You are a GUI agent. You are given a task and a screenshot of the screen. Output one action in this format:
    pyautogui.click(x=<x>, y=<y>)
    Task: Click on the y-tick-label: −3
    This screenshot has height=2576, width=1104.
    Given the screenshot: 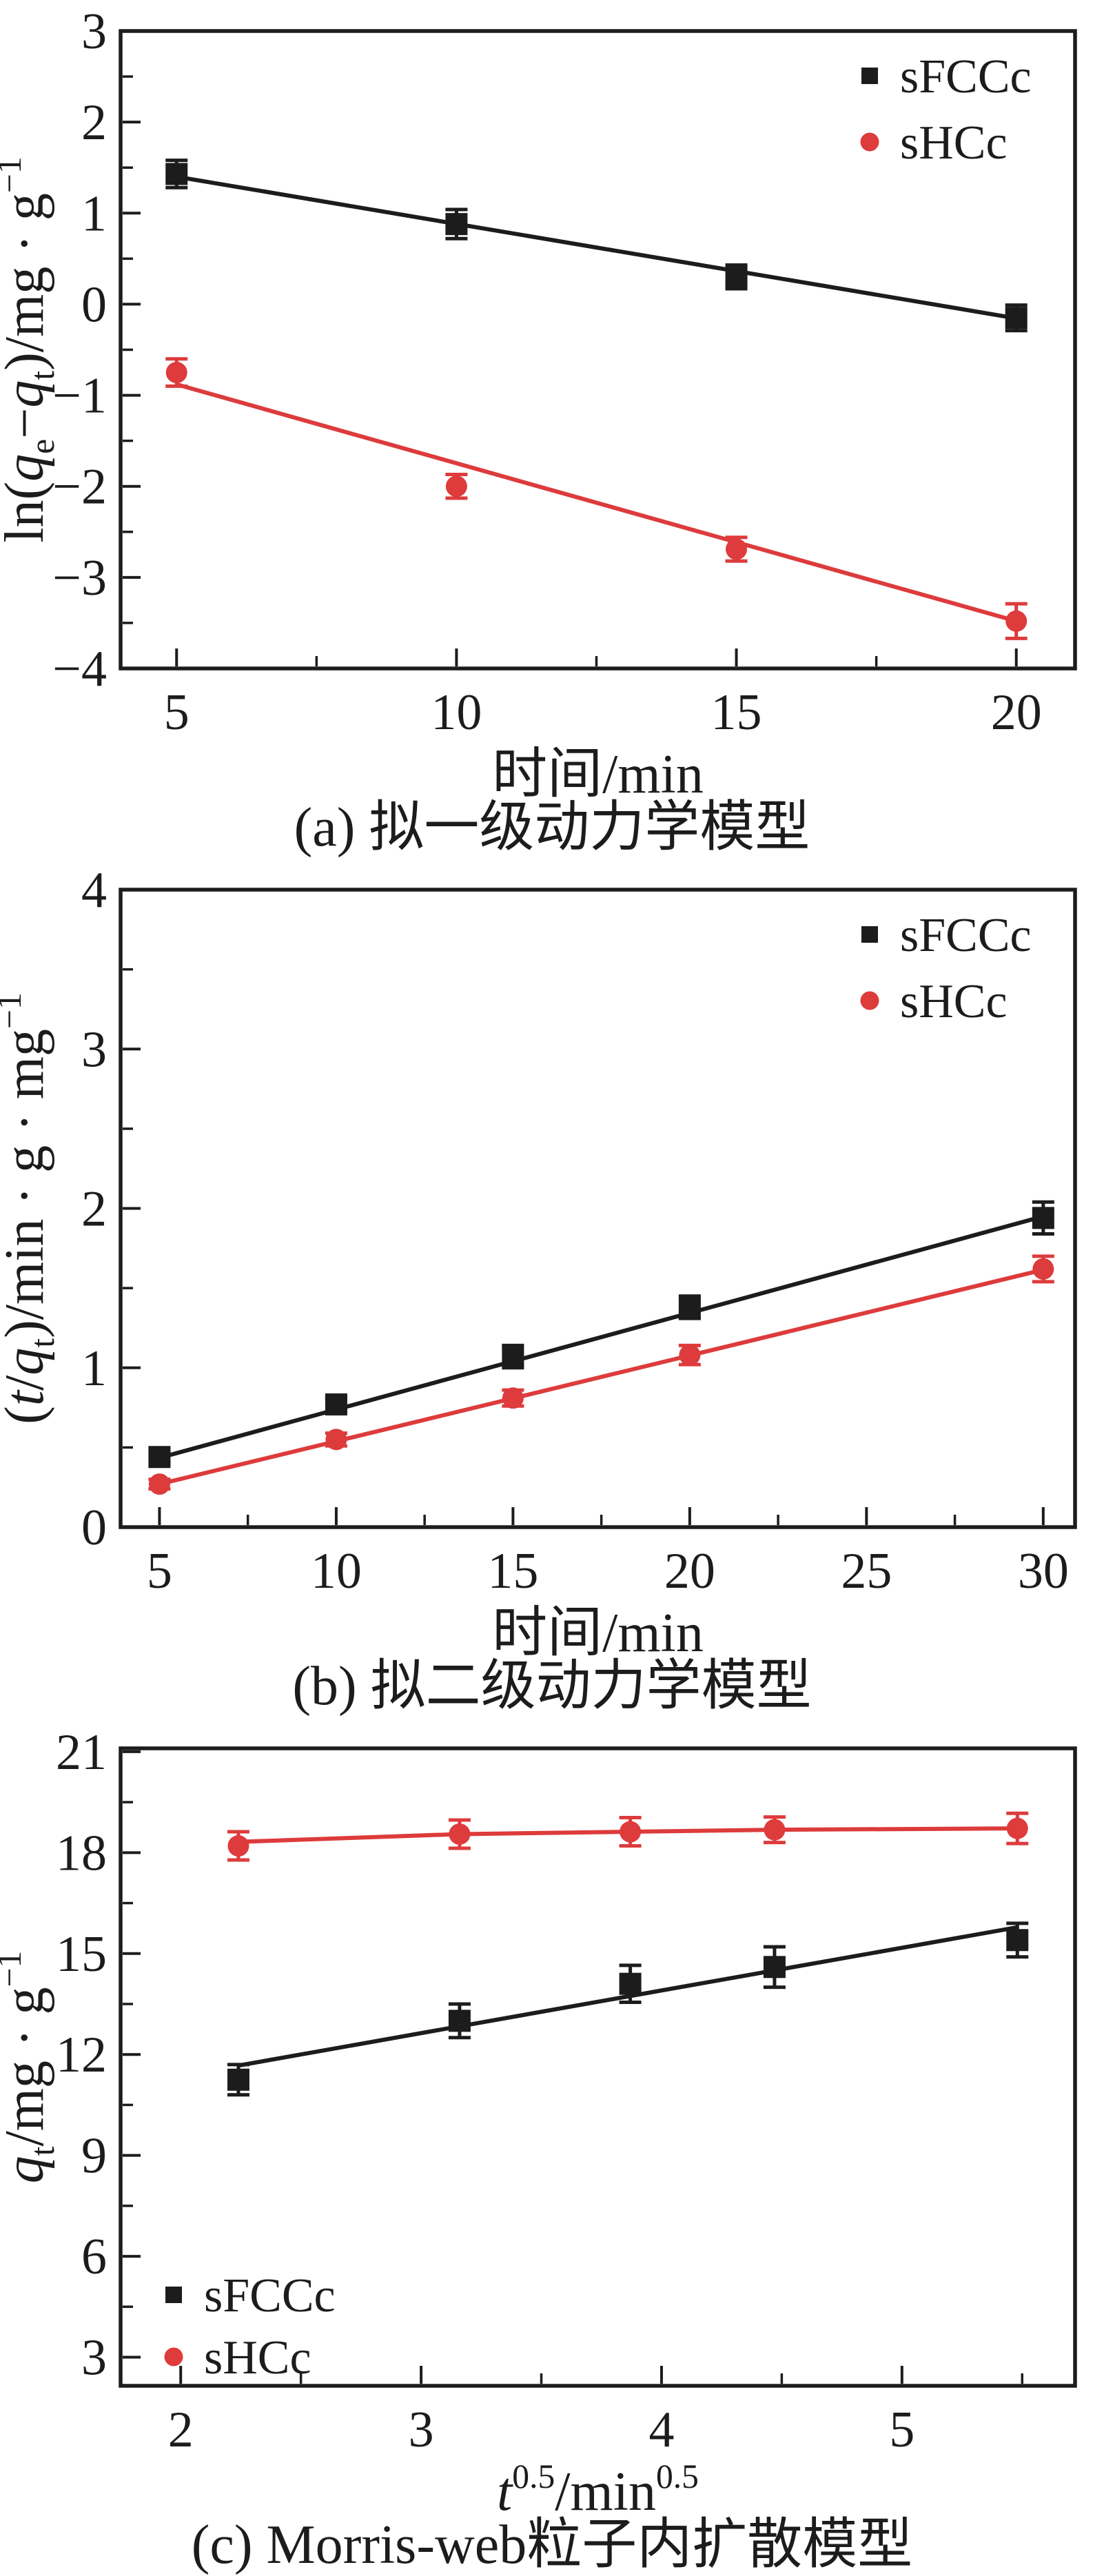 What is the action you would take?
    pyautogui.click(x=79, y=578)
    